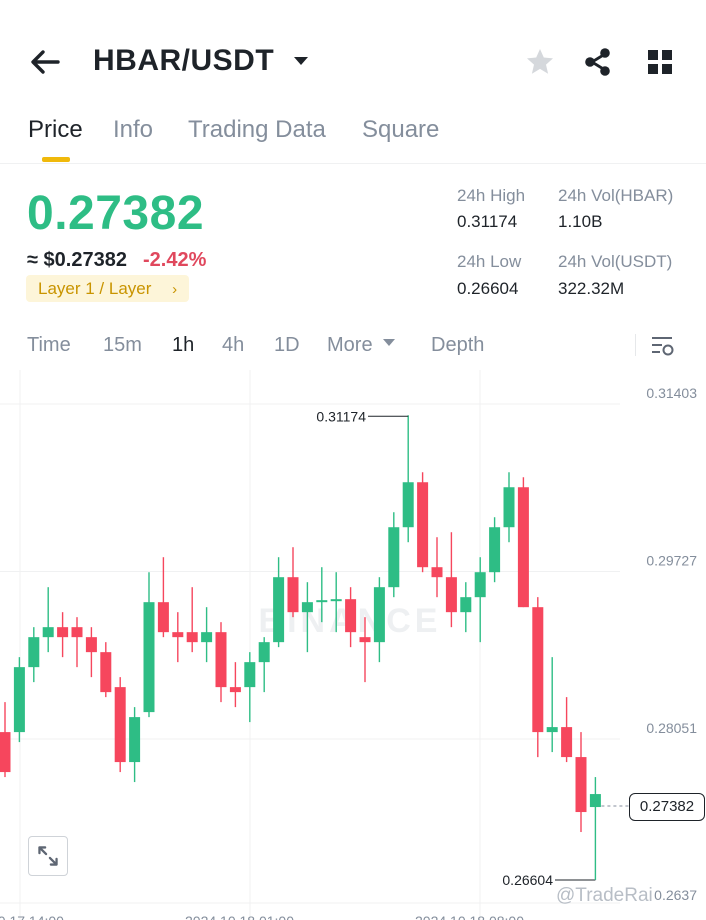 The image size is (706, 920). I want to click on y-axis-label: 0.29727, so click(671, 561).